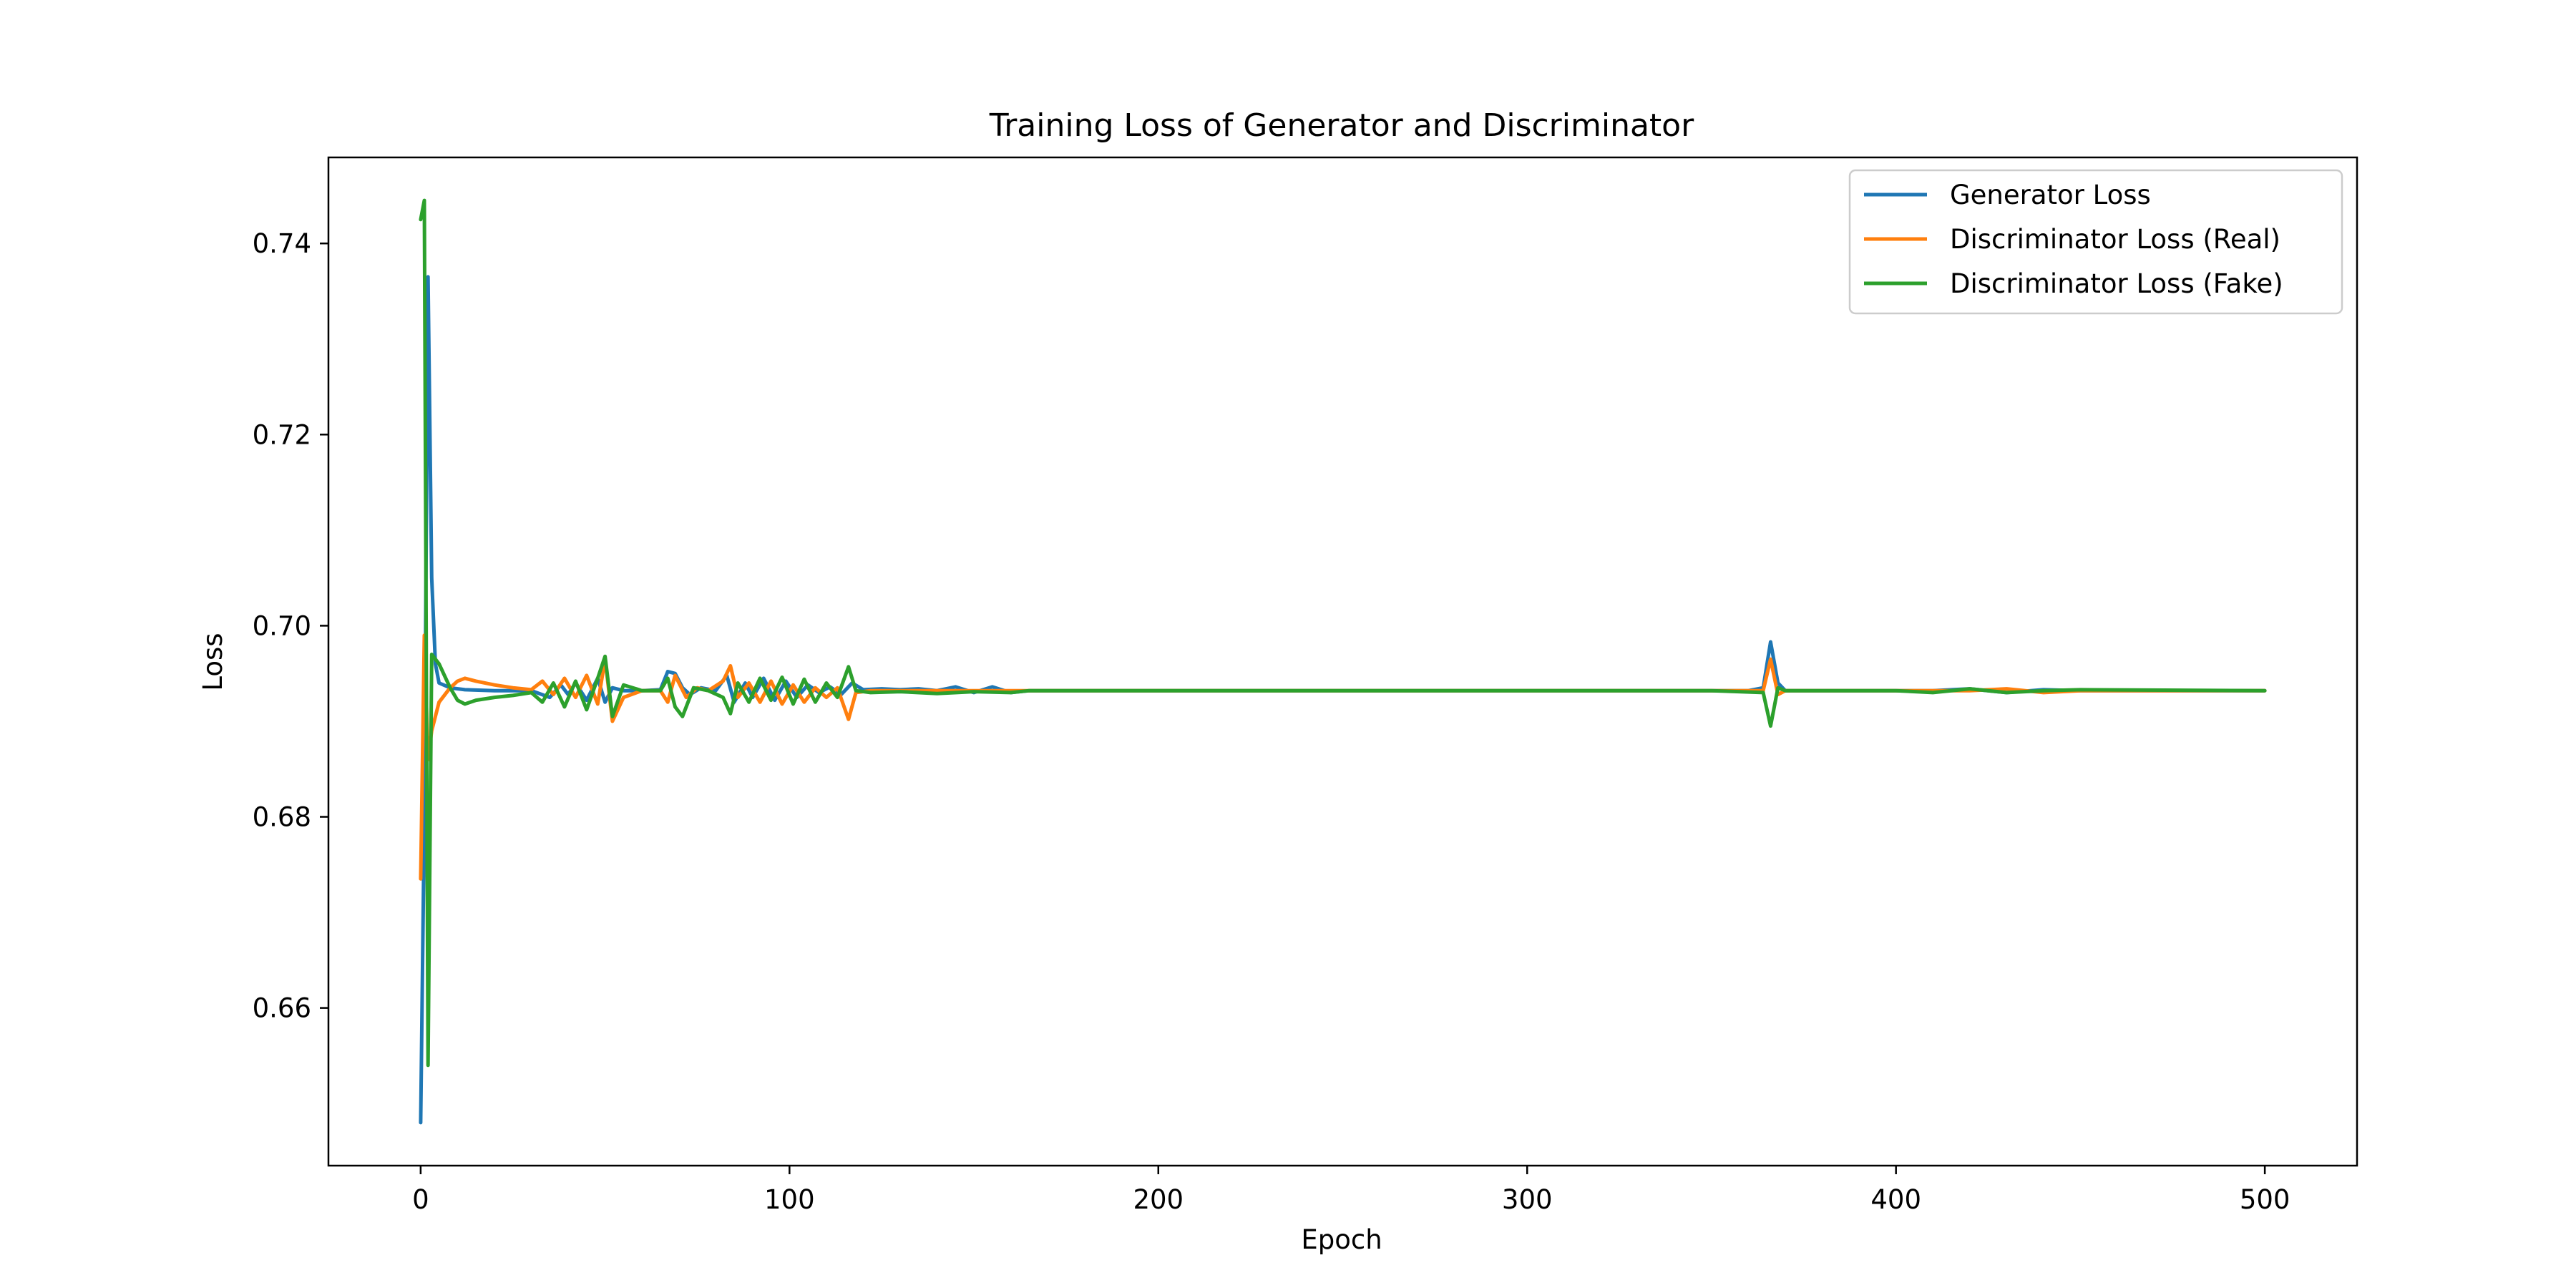 This screenshot has height=1288, width=2576. What do you see at coordinates (789, 1199) in the screenshot?
I see `x-tick-label: 100` at bounding box center [789, 1199].